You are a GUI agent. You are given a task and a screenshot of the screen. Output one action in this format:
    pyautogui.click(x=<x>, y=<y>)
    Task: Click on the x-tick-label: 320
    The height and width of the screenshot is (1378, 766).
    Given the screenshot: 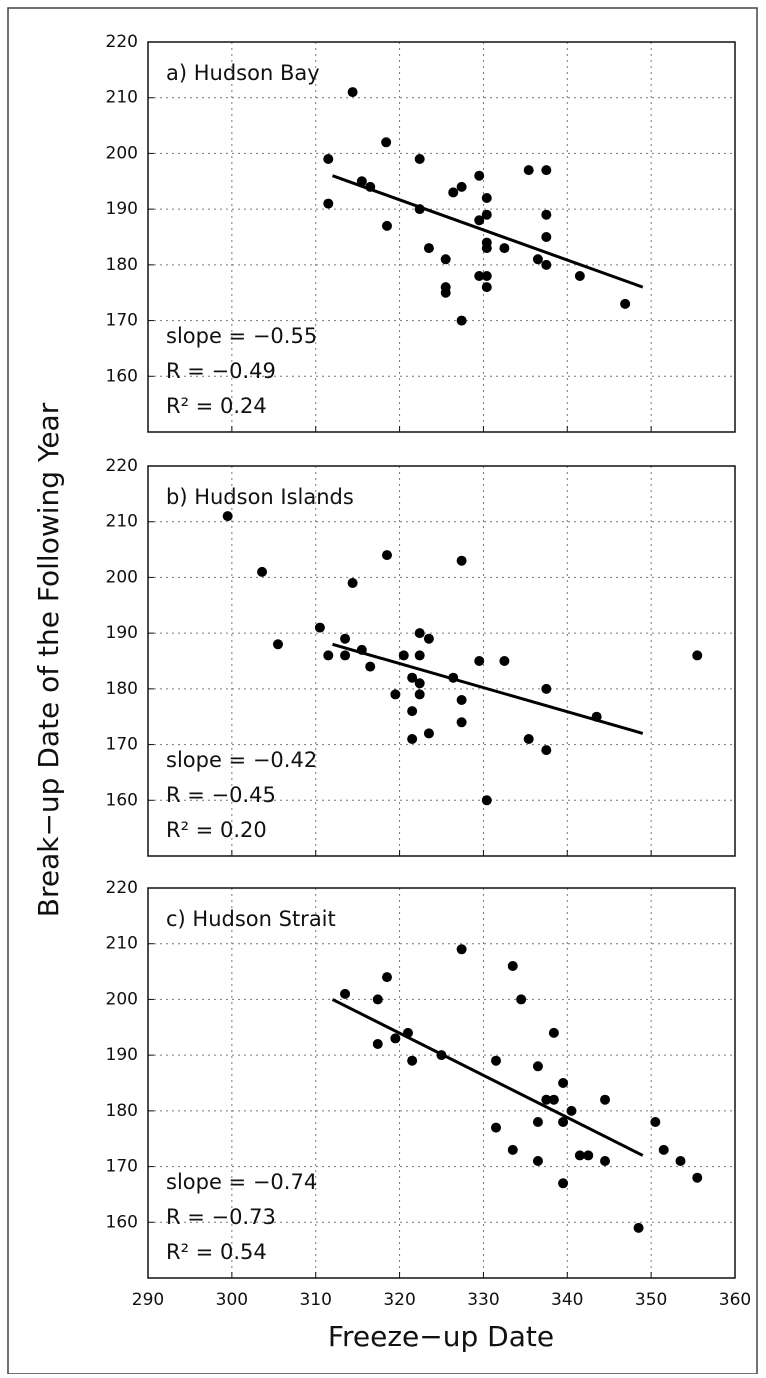 What is the action you would take?
    pyautogui.click(x=399, y=1300)
    